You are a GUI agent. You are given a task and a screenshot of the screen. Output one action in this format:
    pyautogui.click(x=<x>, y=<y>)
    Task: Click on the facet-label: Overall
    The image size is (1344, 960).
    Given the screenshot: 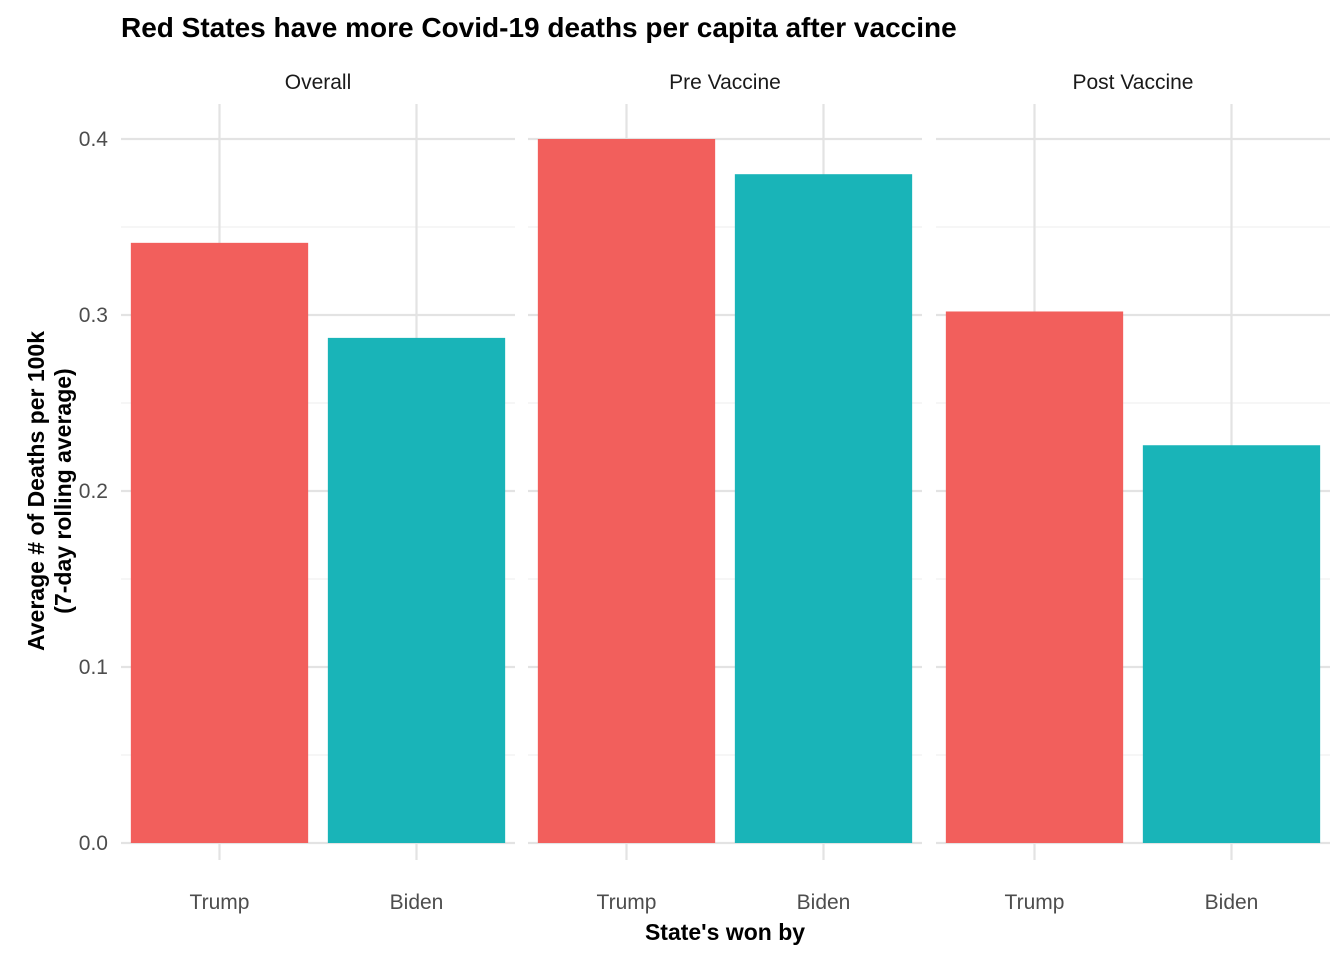 What is the action you would take?
    pyautogui.click(x=318, y=82)
    